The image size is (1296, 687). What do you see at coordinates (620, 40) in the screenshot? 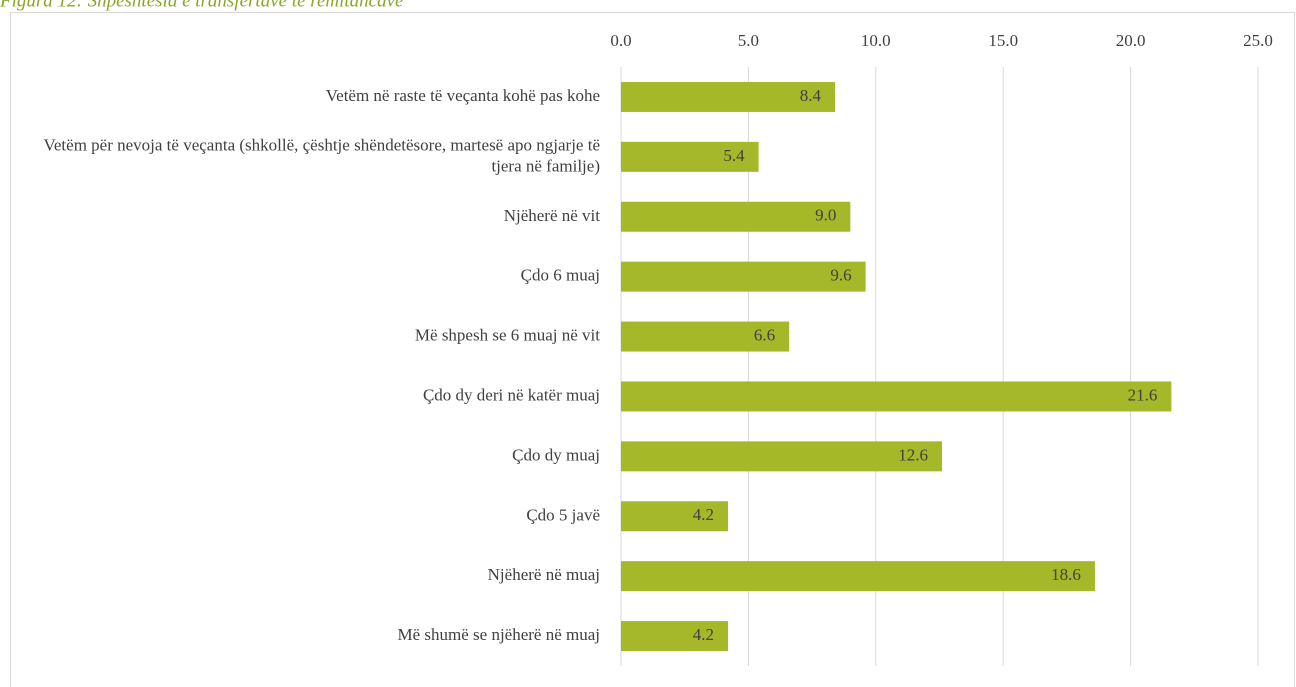
I see `x-tick-label: 0.0` at bounding box center [620, 40].